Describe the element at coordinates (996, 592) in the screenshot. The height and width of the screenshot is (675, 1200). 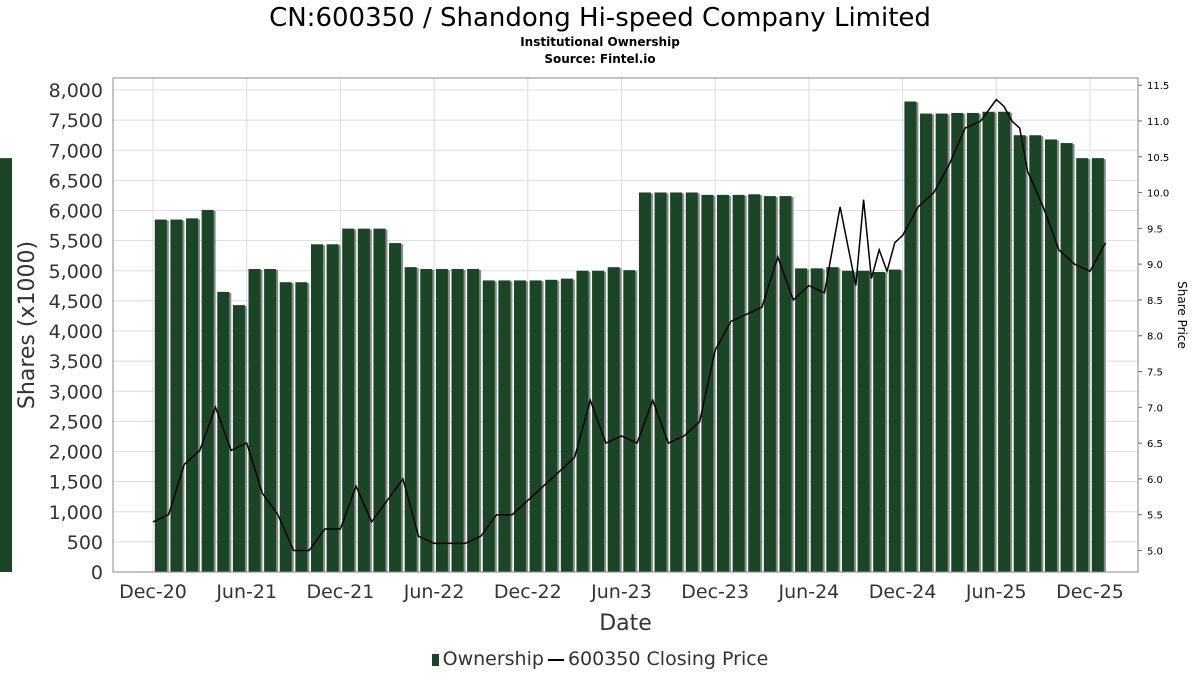
I see `x-tick-label: Jun-25` at that location.